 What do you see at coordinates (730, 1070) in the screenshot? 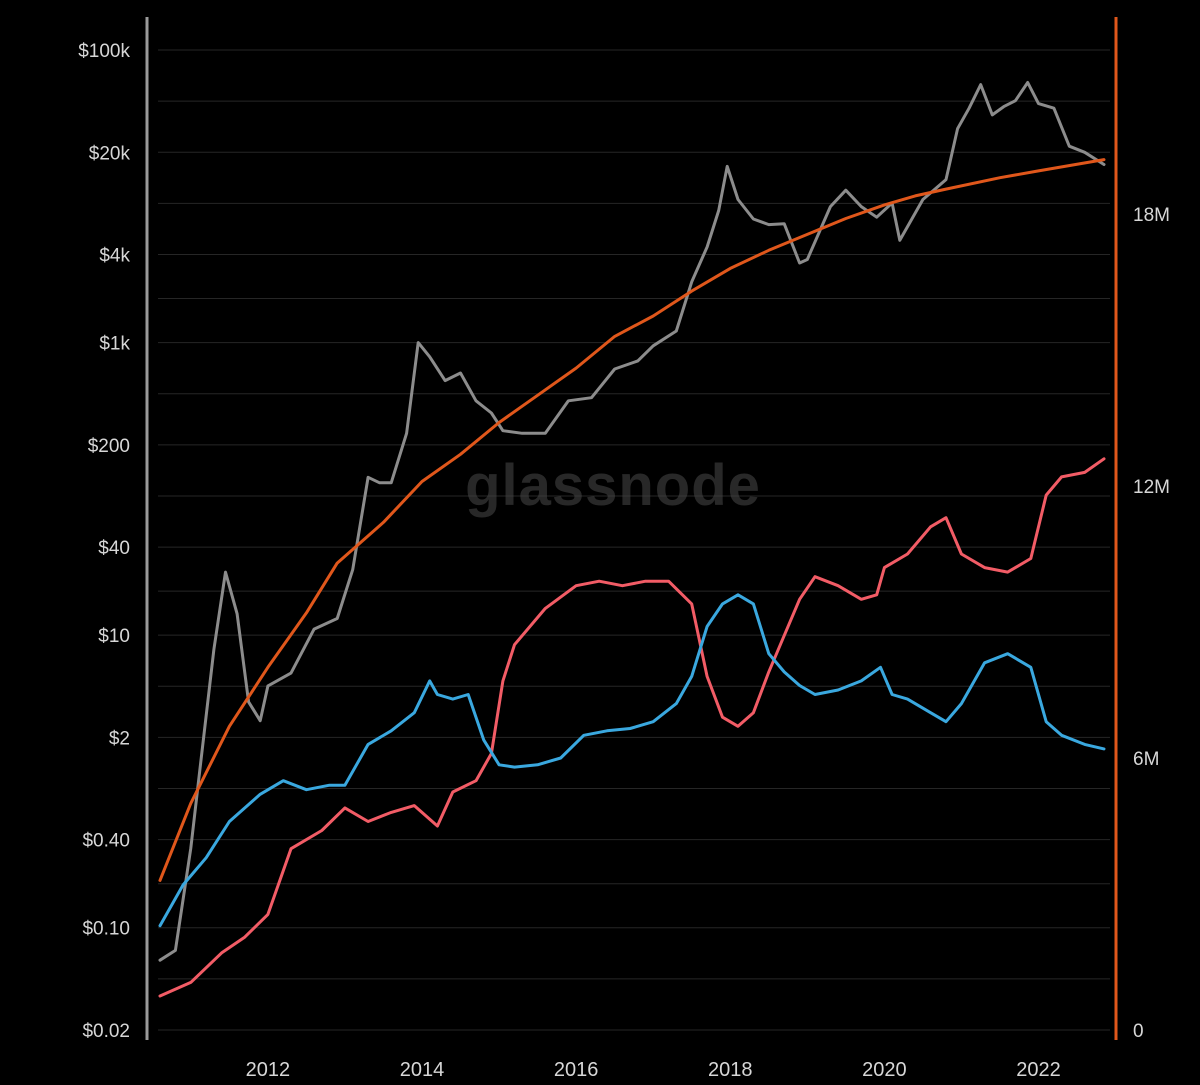
I see `x-tick-label: 2018` at bounding box center [730, 1070].